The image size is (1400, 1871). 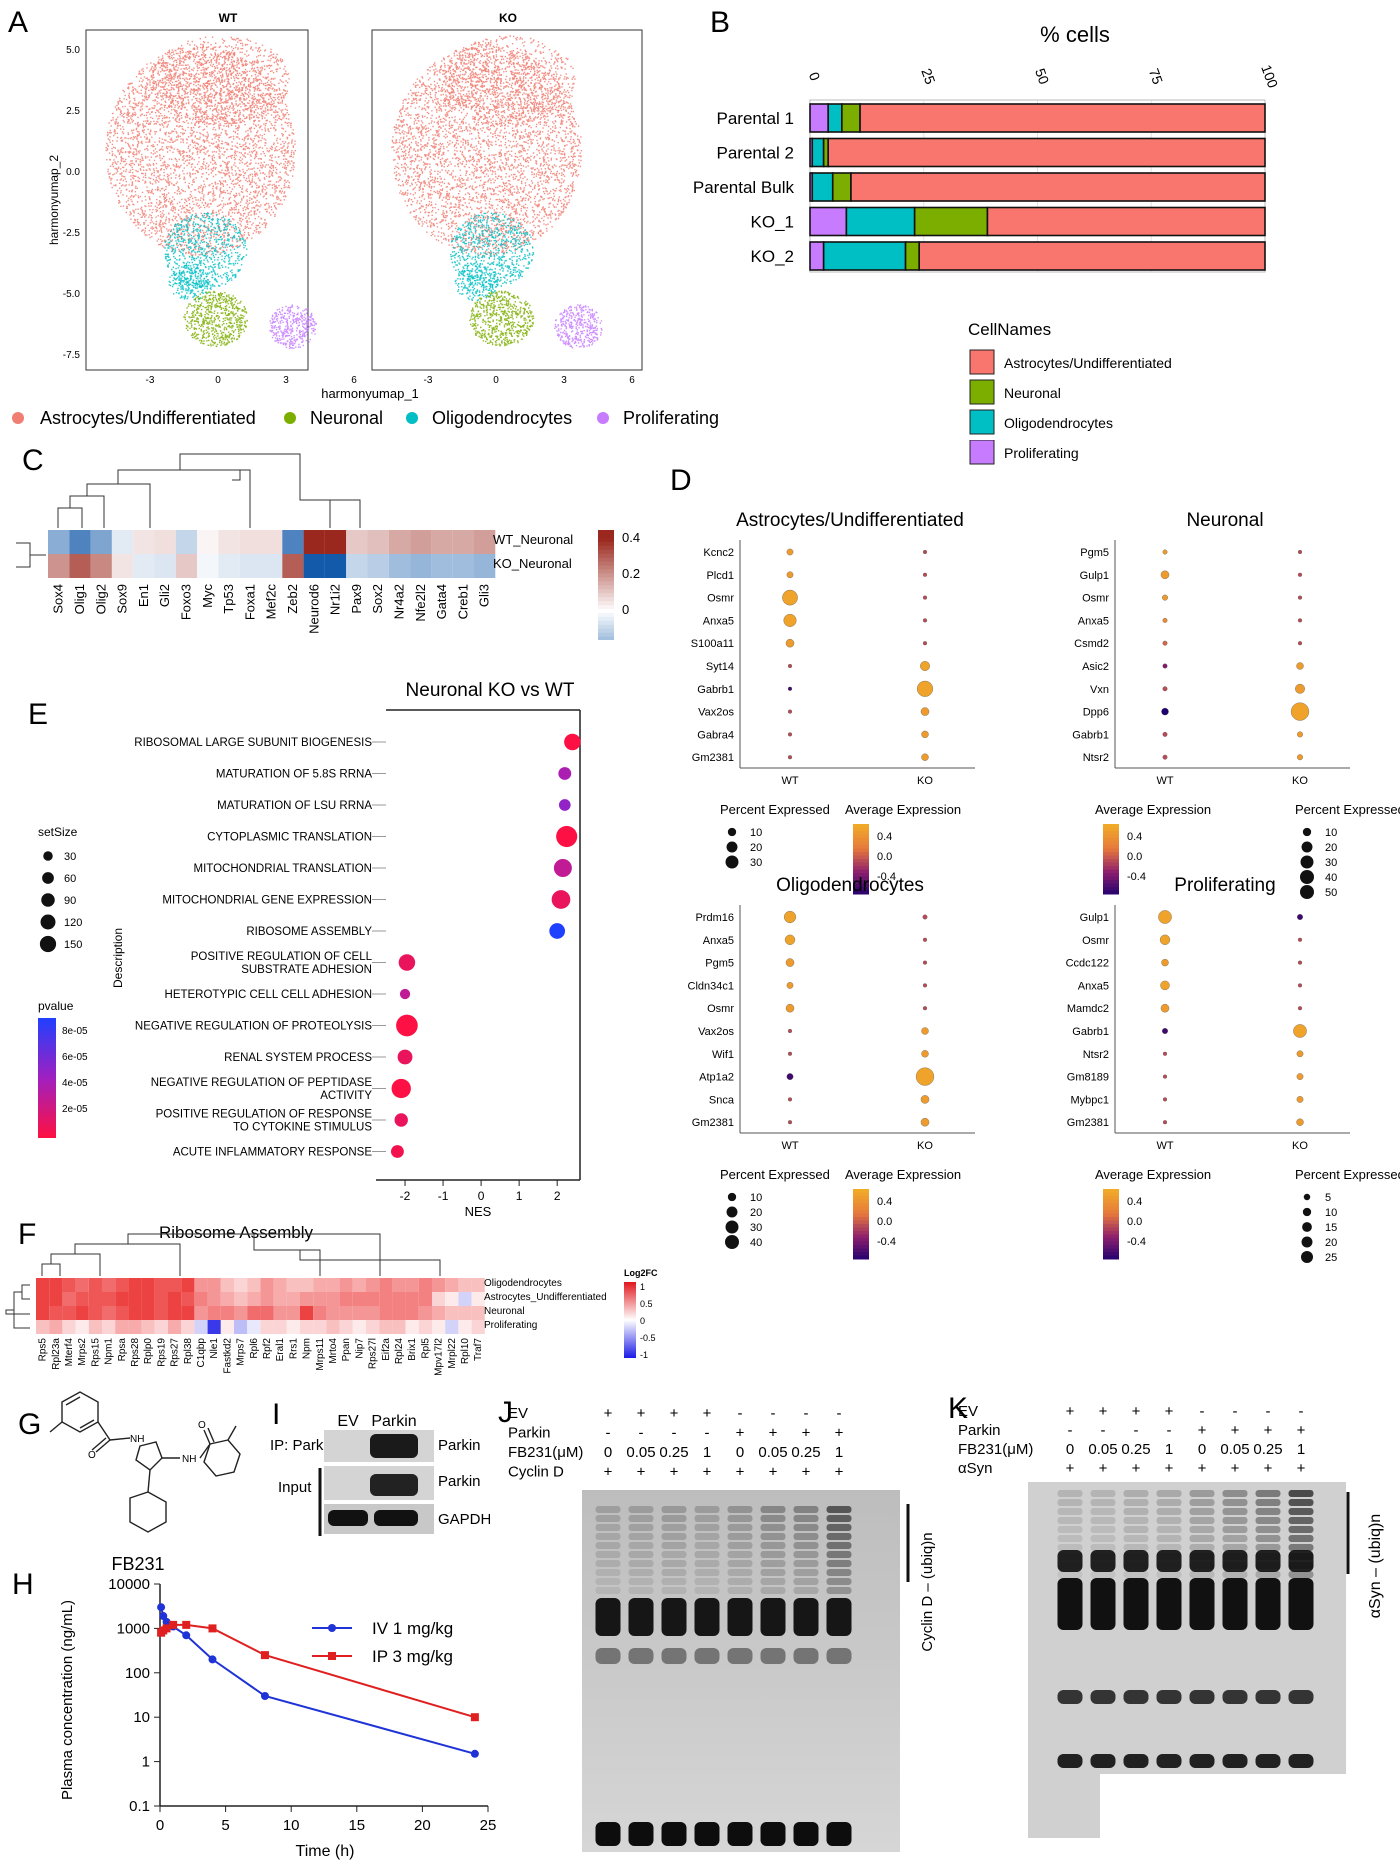 What do you see at coordinates (294, 775) in the screenshot?
I see `gsea-term-label: MATURATION OF 5.8S RRNA` at bounding box center [294, 775].